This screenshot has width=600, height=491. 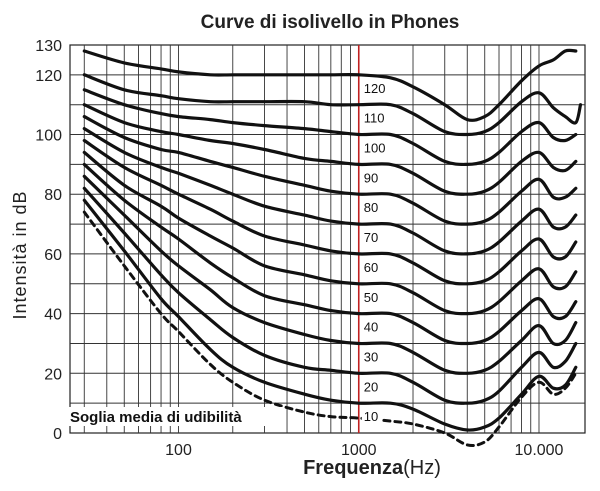 I want to click on x-axis-label: Frequenza(Hz), so click(x=372, y=468).